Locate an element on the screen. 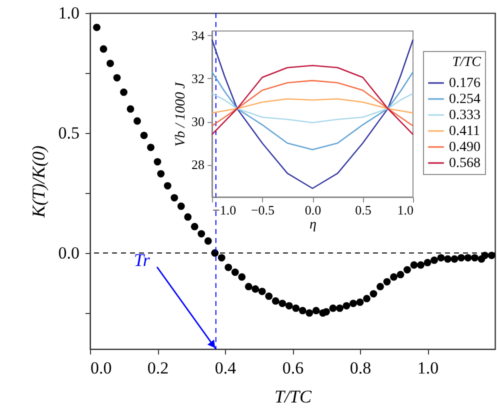 The image size is (497, 416). legend-label: 0.490 is located at coordinates (464, 147).